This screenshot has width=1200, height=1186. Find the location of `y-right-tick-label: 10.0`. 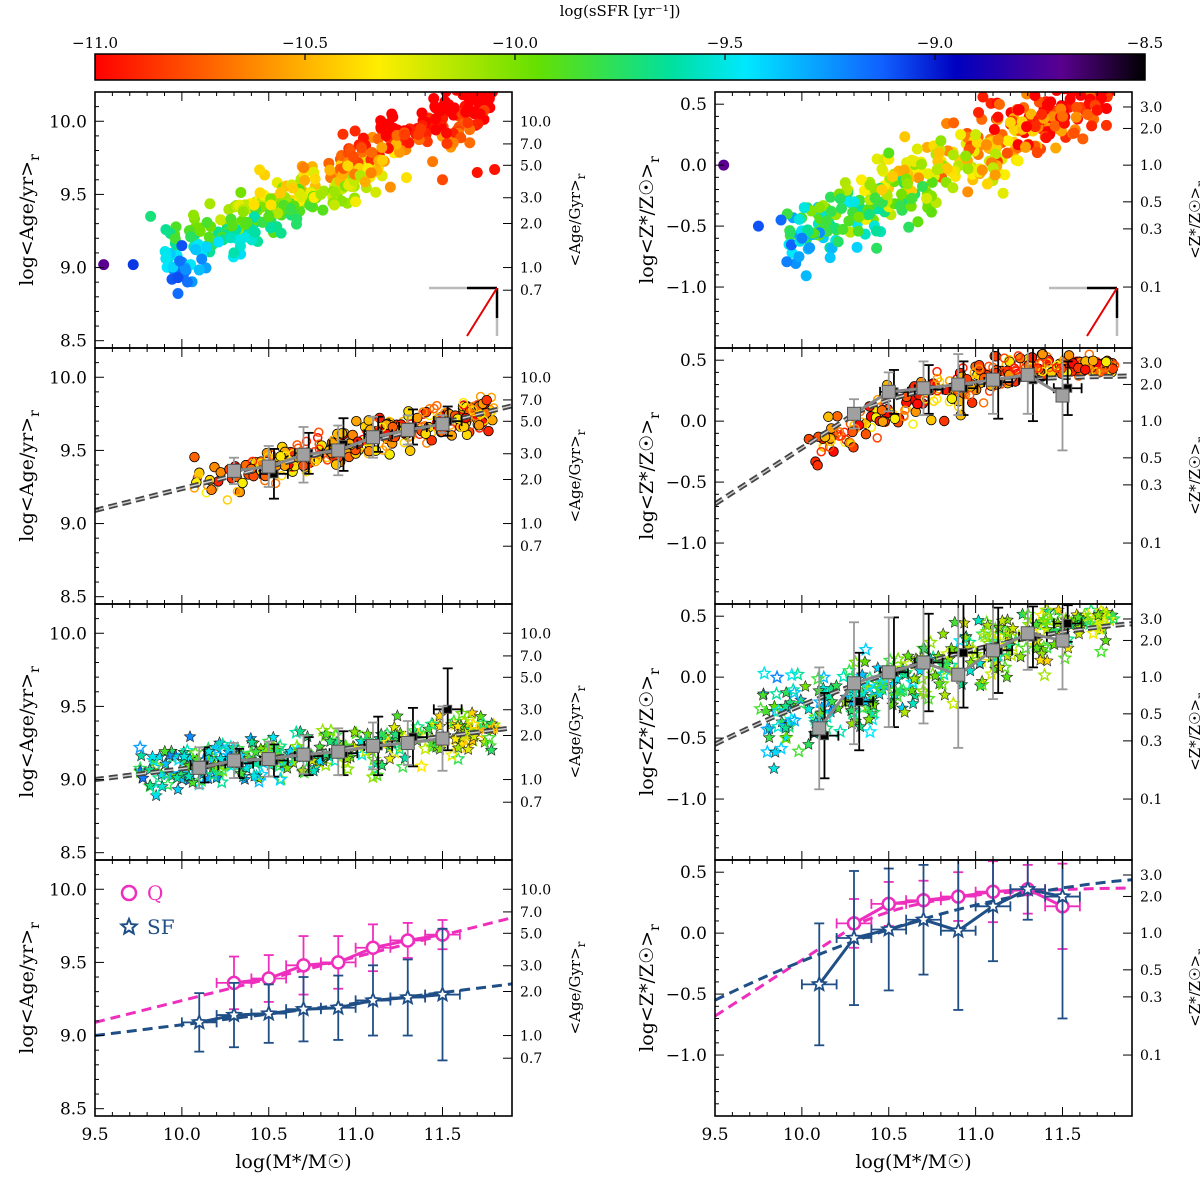

y-right-tick-label: 10.0 is located at coordinates (535, 634).